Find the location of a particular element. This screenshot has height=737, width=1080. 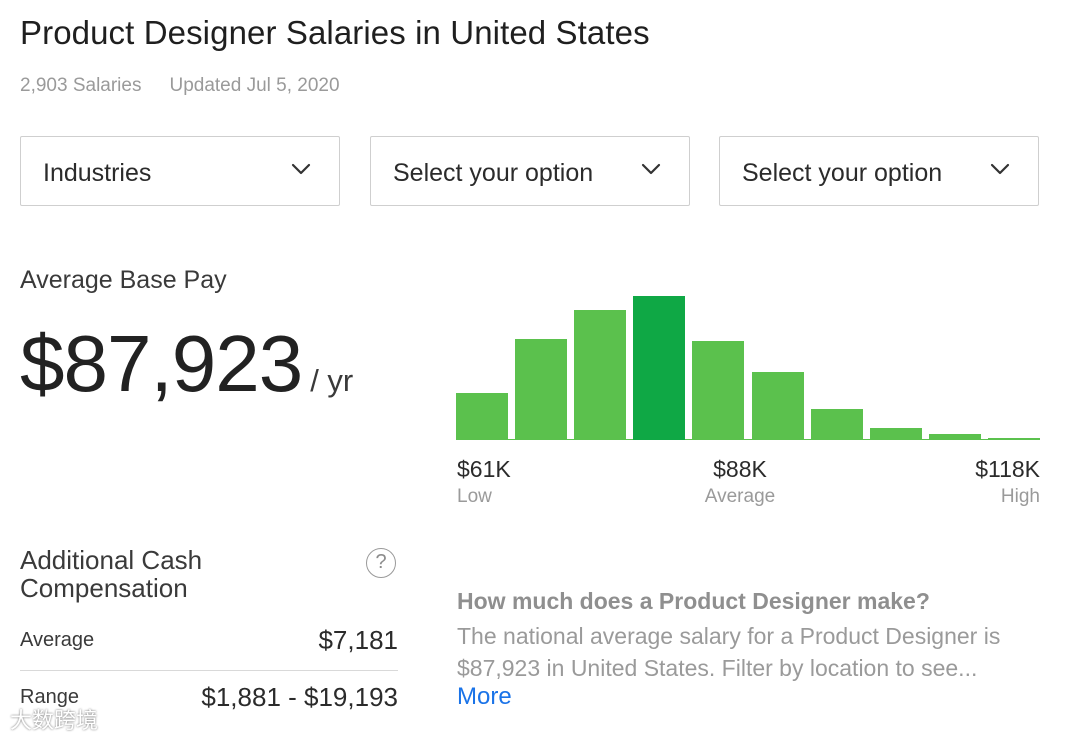

meta-line: 2,903 Salaries Updated Jul 5, 2020 is located at coordinates (180, 86).